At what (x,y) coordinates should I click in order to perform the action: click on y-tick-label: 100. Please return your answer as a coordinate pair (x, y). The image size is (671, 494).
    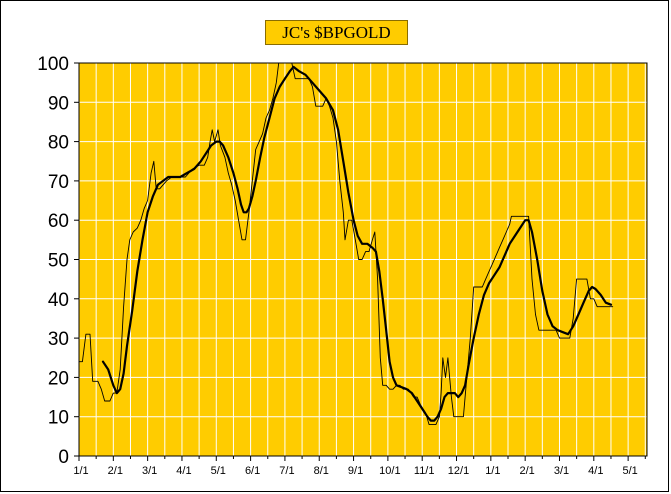
    Looking at the image, I should click on (53, 64).